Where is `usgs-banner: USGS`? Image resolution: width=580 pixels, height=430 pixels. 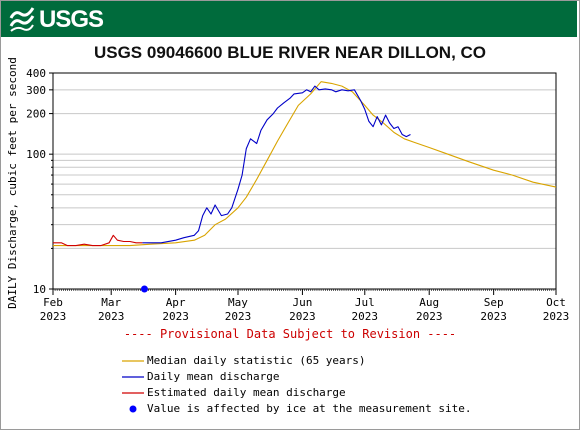
usgs-banner: USGS is located at coordinates (289, 19).